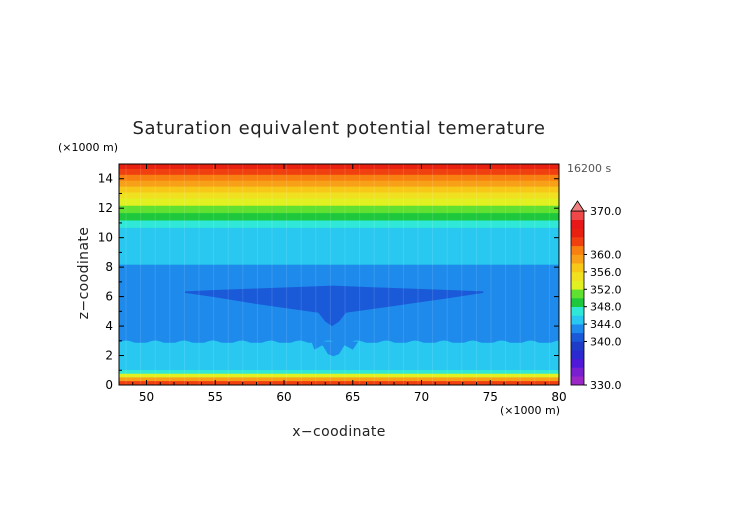  What do you see at coordinates (109, 326) in the screenshot?
I see `y-tick-label: 4` at bounding box center [109, 326].